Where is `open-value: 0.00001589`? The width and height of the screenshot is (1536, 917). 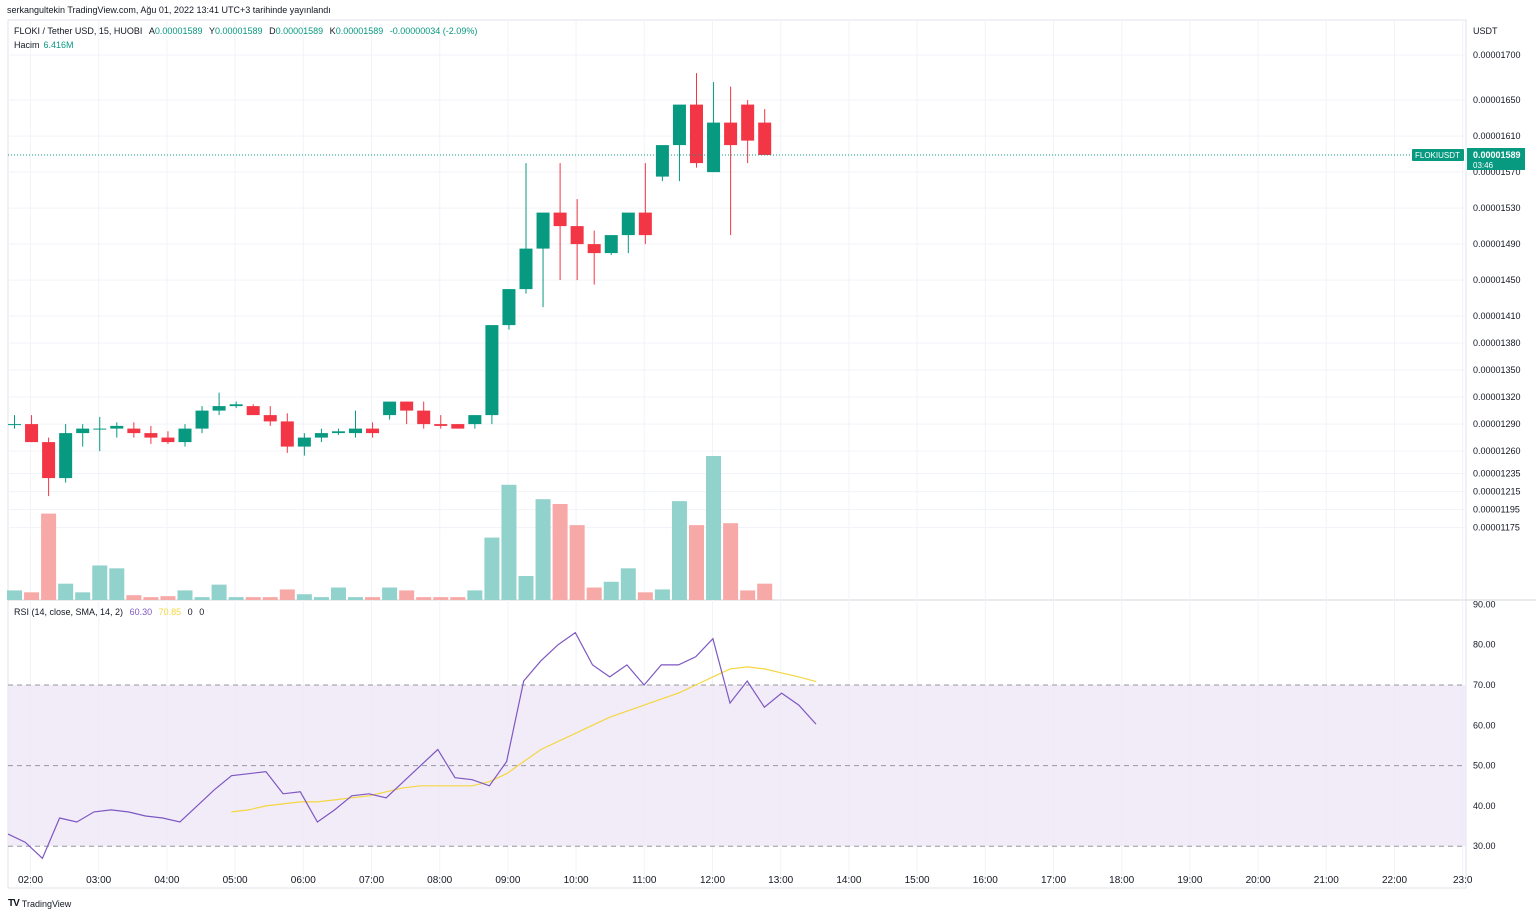
open-value: 0.00001589 is located at coordinates (178, 31).